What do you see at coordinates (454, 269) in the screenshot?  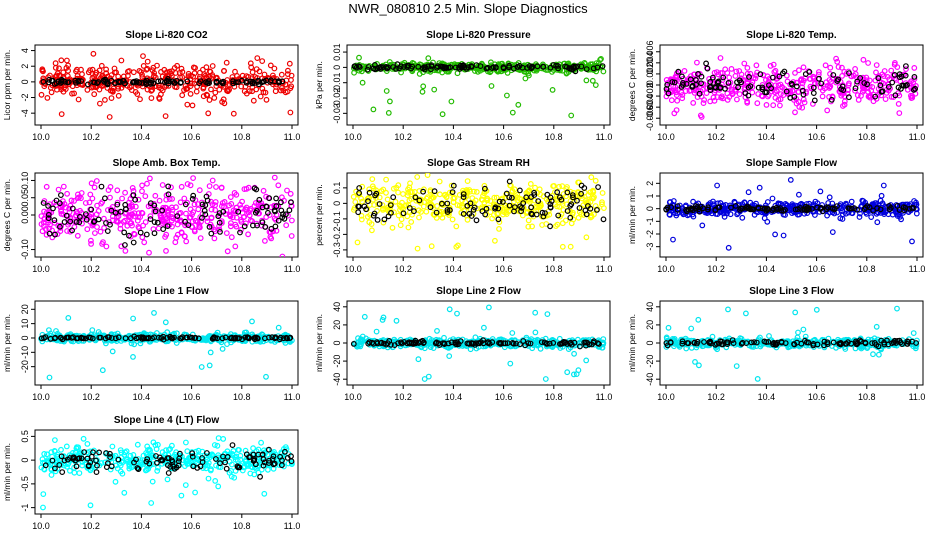 I see `x-tick-label: 10.4` at bounding box center [454, 269].